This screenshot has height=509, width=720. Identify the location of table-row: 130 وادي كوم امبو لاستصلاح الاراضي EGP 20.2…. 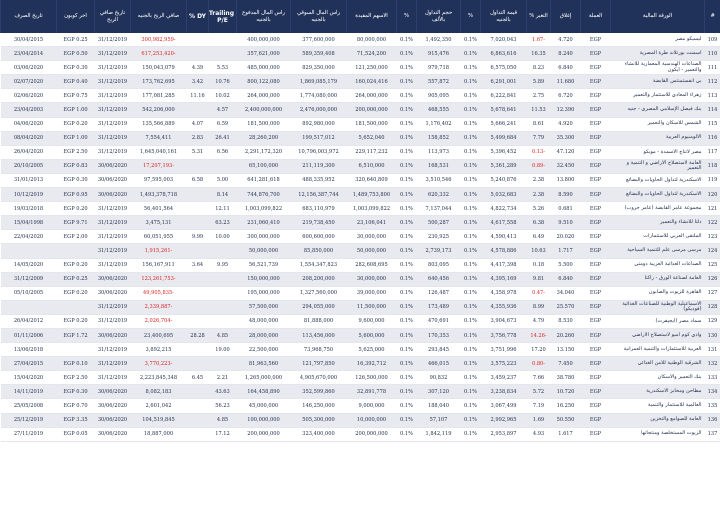
(360, 336).